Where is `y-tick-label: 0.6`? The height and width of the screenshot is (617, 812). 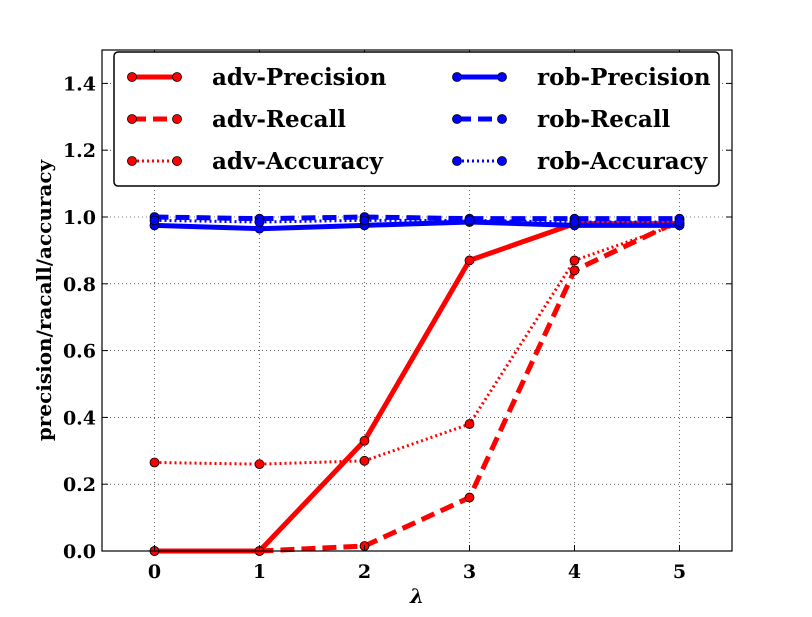 y-tick-label: 0.6 is located at coordinates (79, 352).